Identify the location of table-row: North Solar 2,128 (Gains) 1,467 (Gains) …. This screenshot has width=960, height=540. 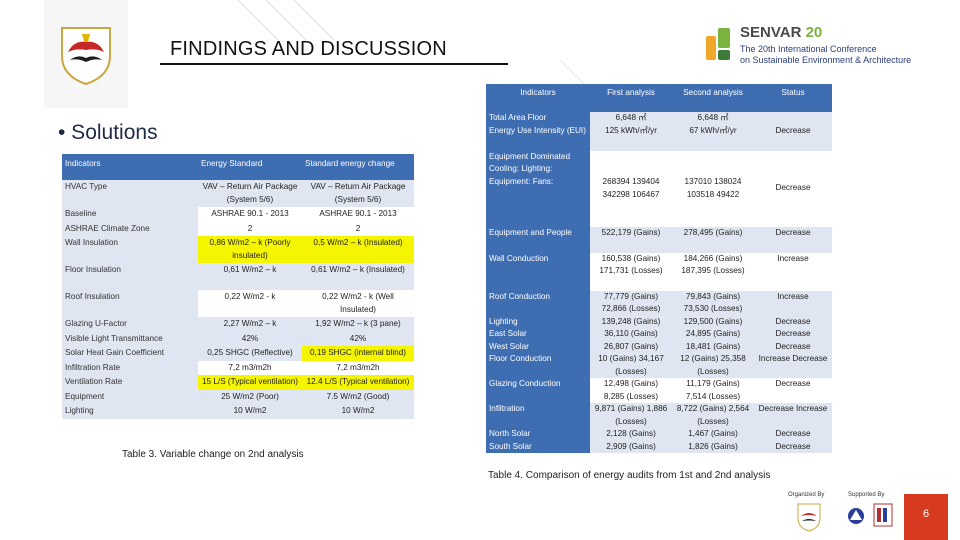
(659, 434).